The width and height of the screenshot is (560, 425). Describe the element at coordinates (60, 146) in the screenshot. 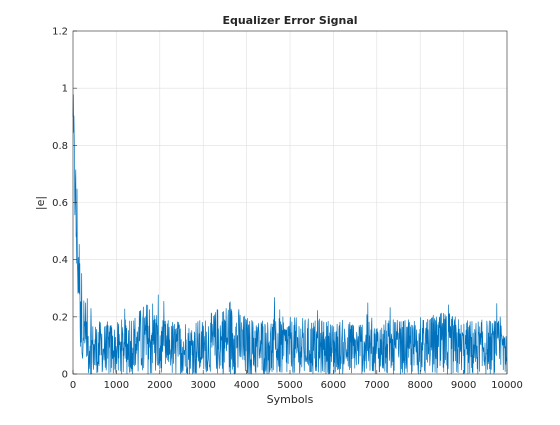

I see `y-tick-label: 0.8` at that location.